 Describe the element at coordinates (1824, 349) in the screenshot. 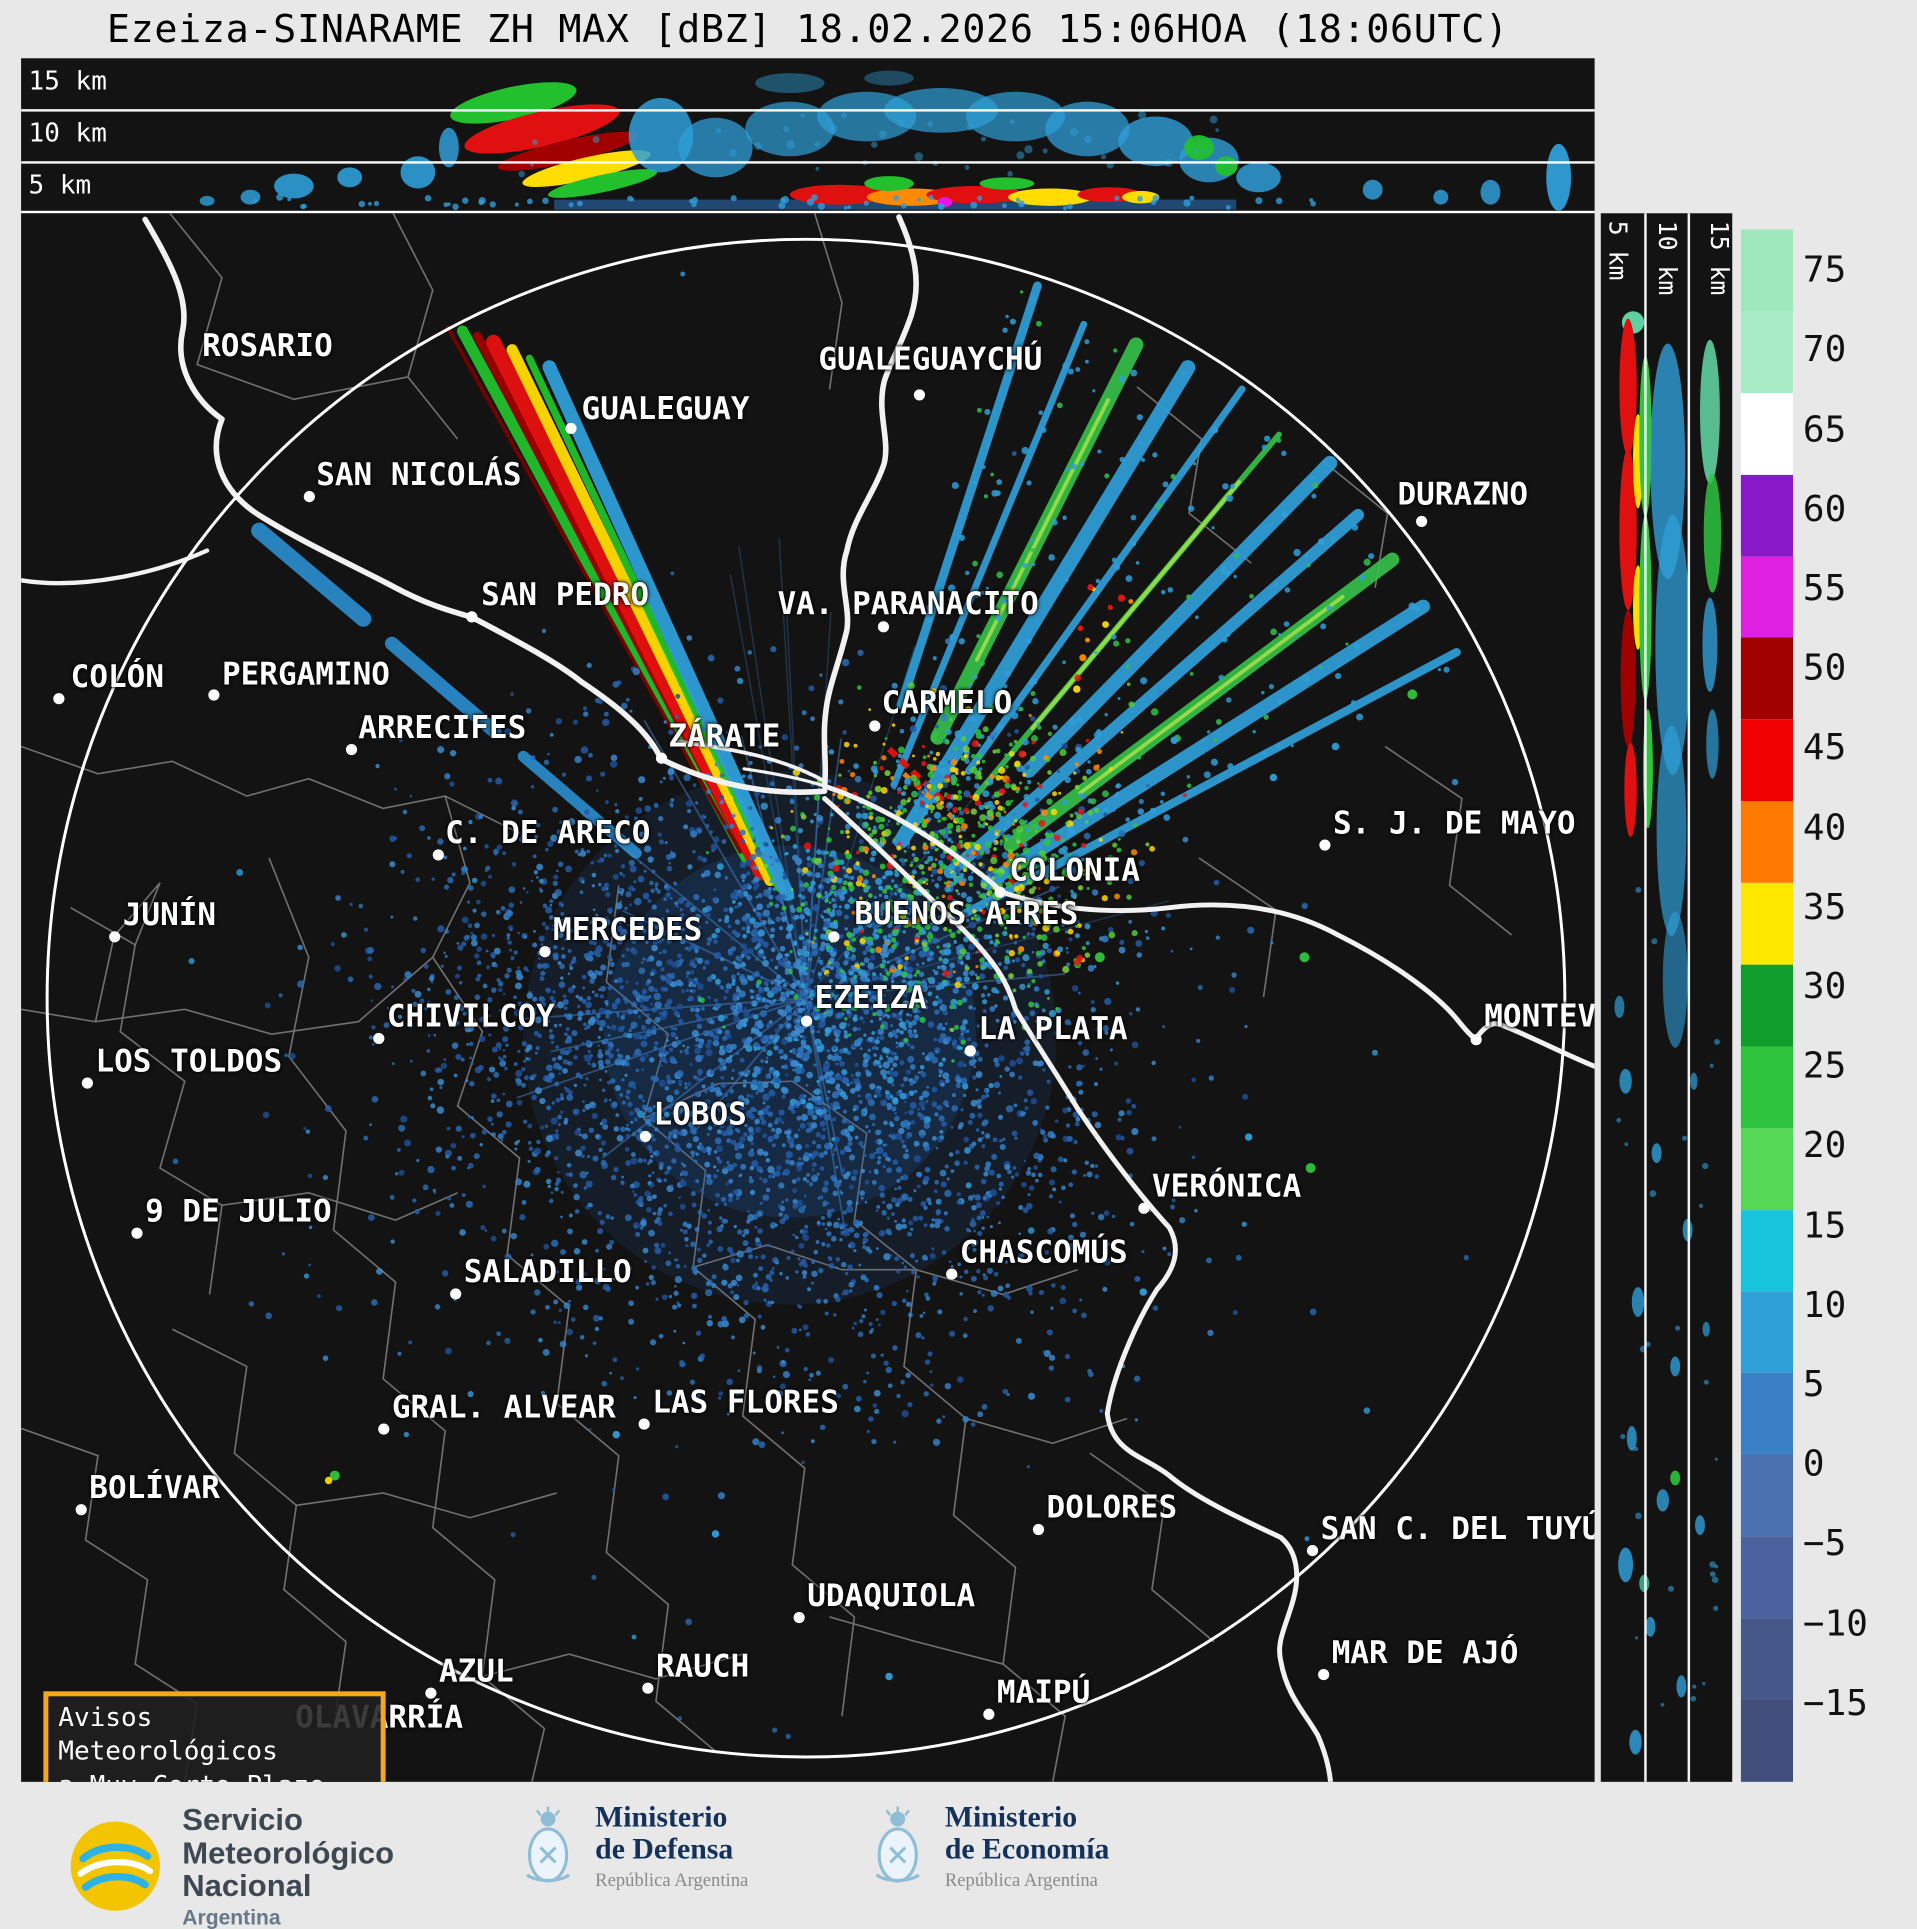

I see `colorbar-tick-label: 70` at that location.